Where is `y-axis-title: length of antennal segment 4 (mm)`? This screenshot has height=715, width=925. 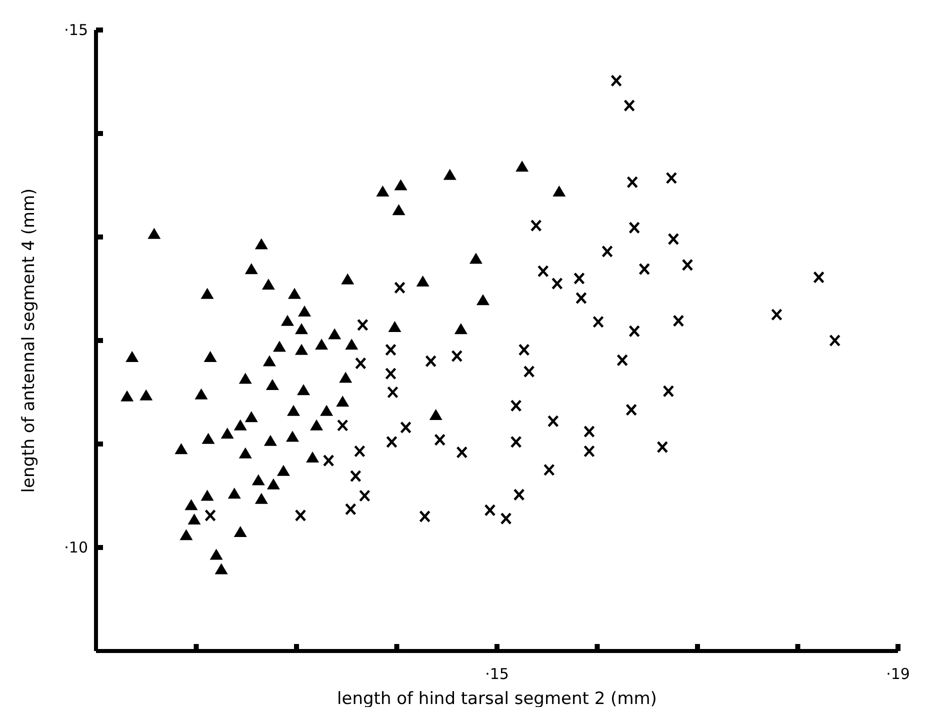
y-axis-title: length of antennal segment 4 (mm) is located at coordinates (29, 340).